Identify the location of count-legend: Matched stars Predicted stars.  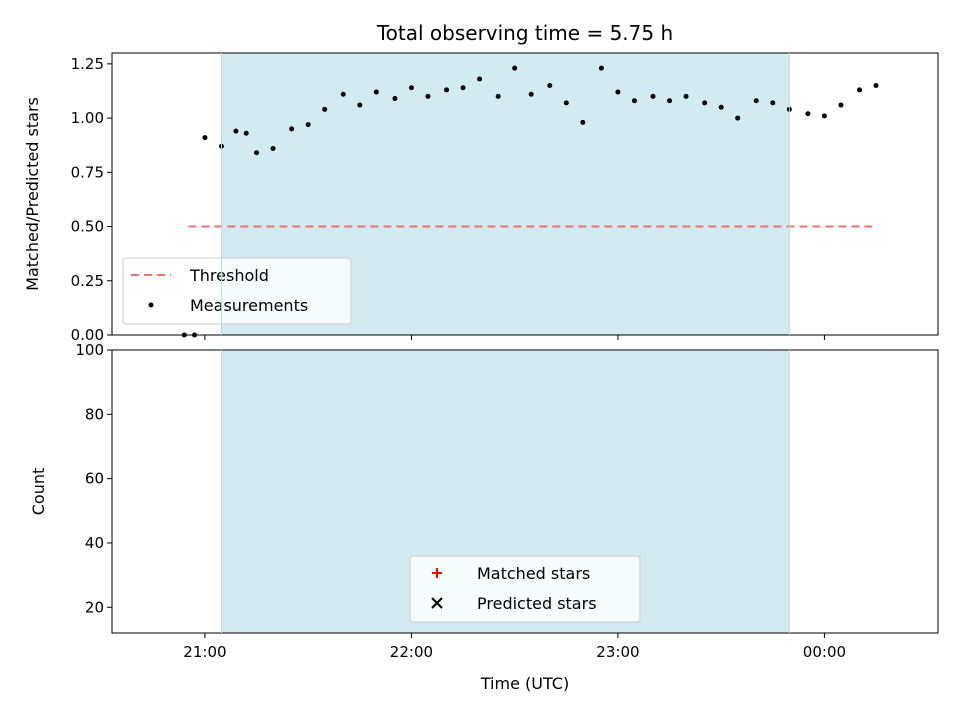
(525, 589).